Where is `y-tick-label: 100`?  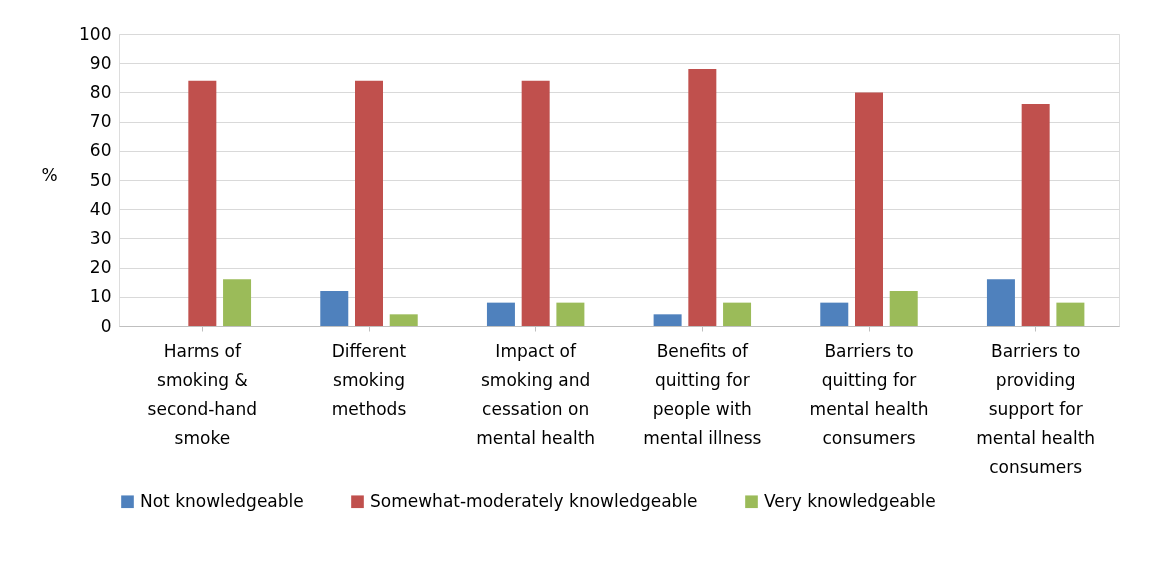
y-tick-label: 100 is located at coordinates (95, 33).